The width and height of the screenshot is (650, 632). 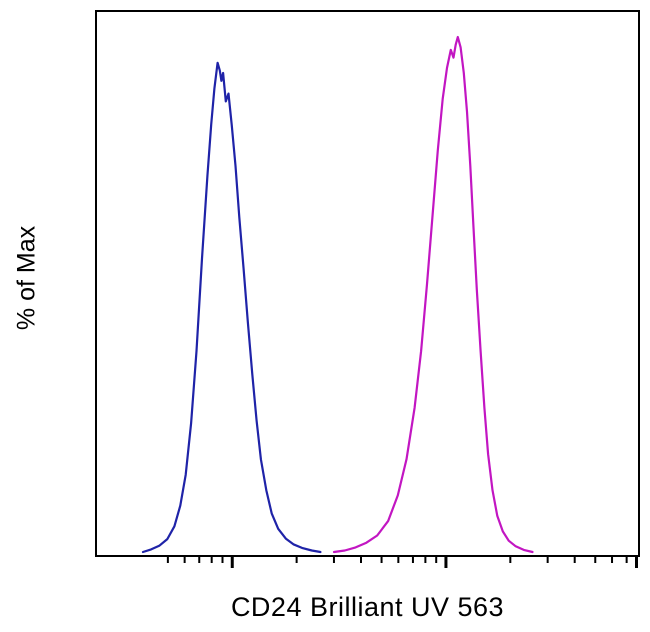 I want to click on y-axis-label: % of Max, so click(x=26, y=278).